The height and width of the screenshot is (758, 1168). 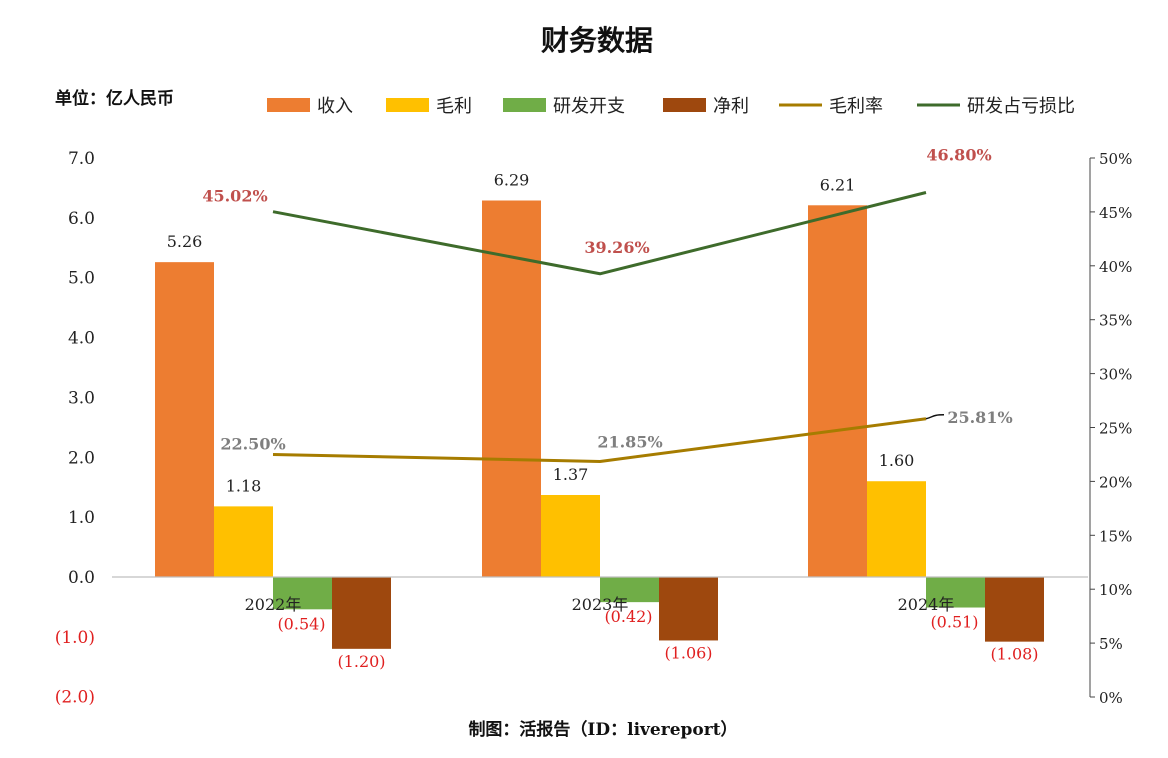 I want to click on y-right-tick-label: 20%, so click(x=1115, y=482).